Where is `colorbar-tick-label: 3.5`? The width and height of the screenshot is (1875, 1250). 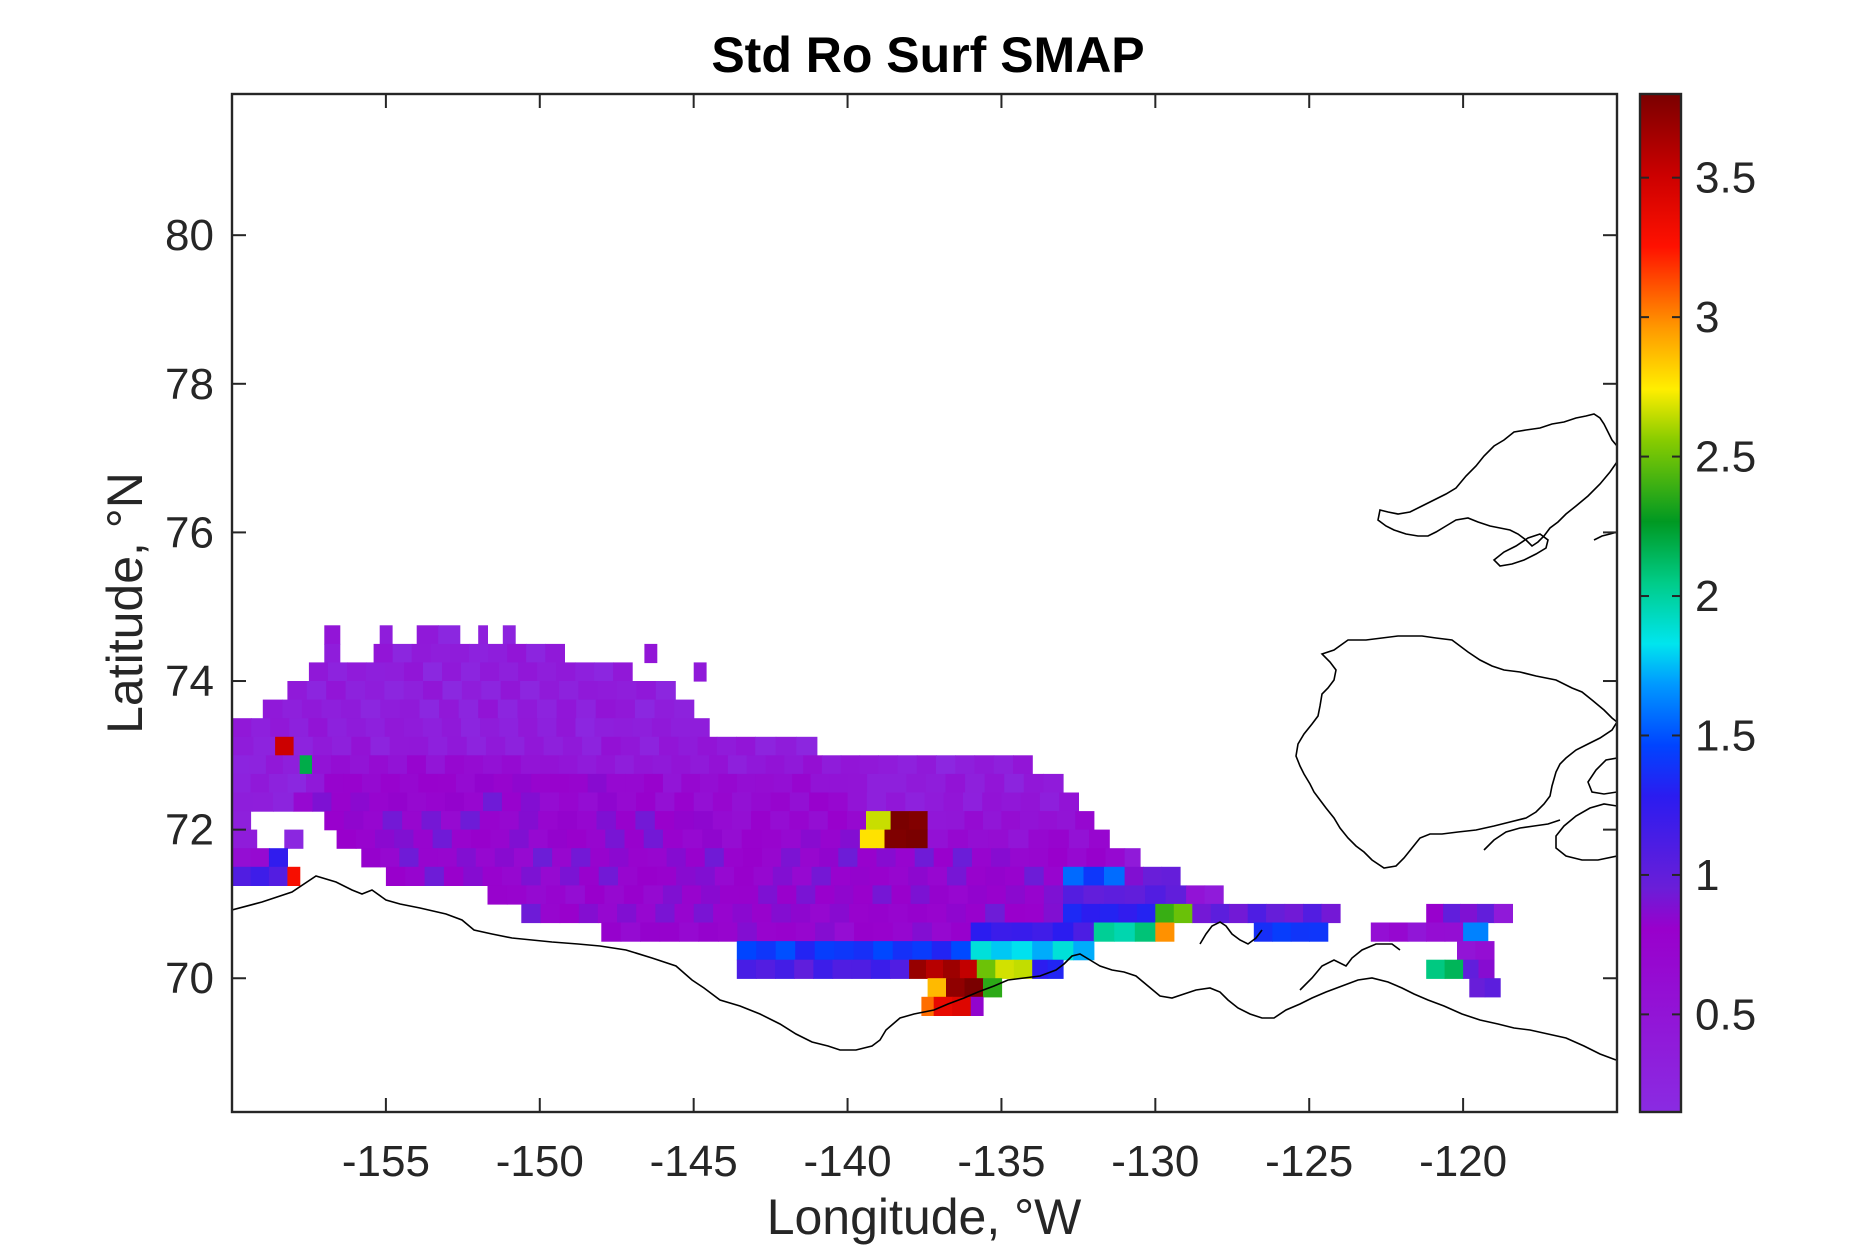 colorbar-tick-label: 3.5 is located at coordinates (1725, 178).